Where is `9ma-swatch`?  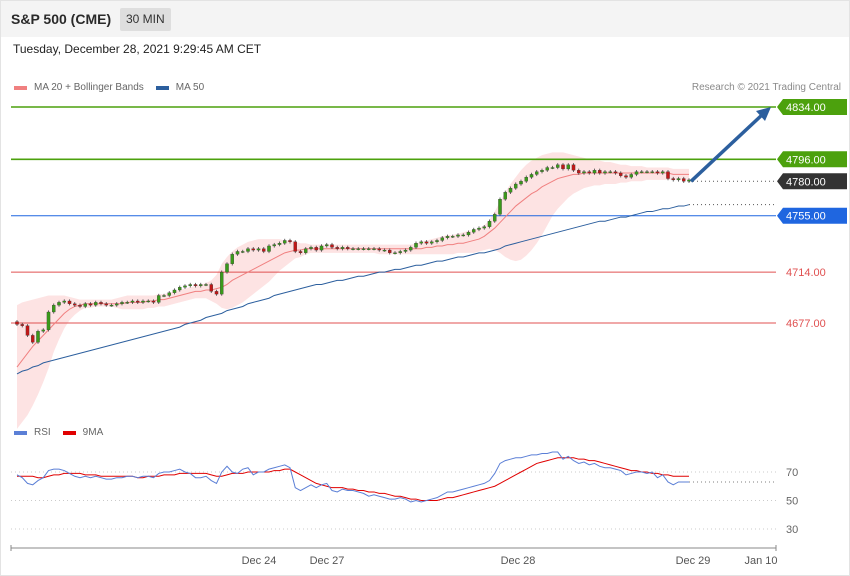
9ma-swatch is located at coordinates (69, 432).